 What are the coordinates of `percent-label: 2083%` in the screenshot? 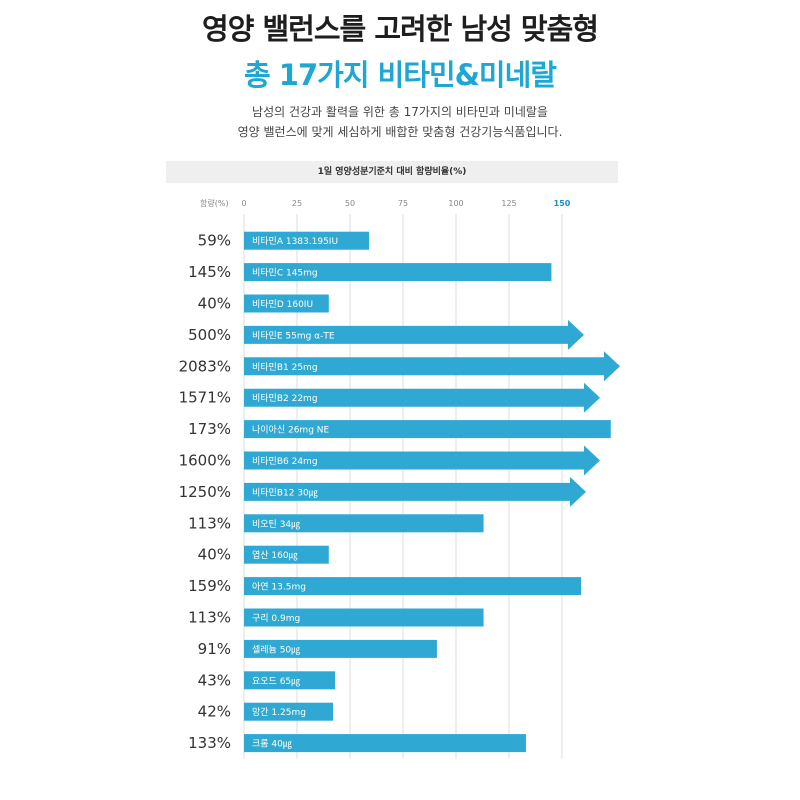 It's located at (205, 366).